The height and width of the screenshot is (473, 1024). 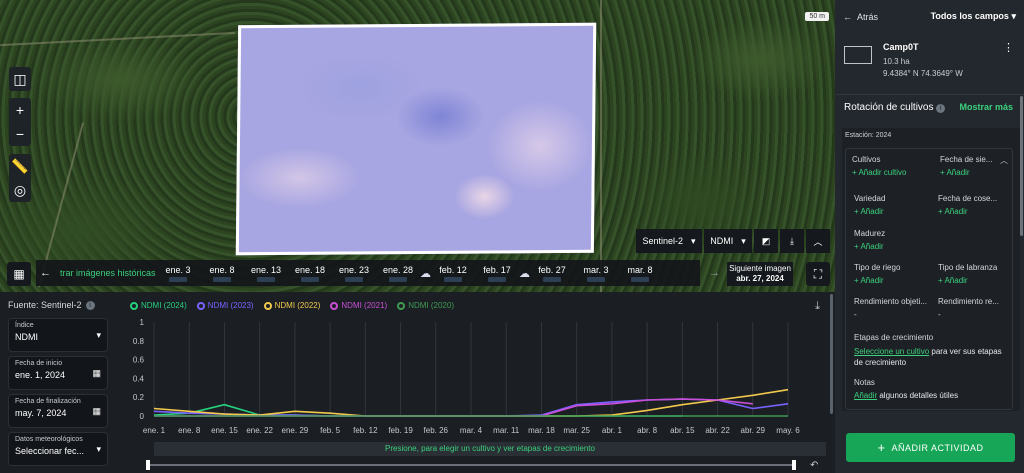 What do you see at coordinates (178, 273) in the screenshot?
I see `timeline-date: ene. 3` at bounding box center [178, 273].